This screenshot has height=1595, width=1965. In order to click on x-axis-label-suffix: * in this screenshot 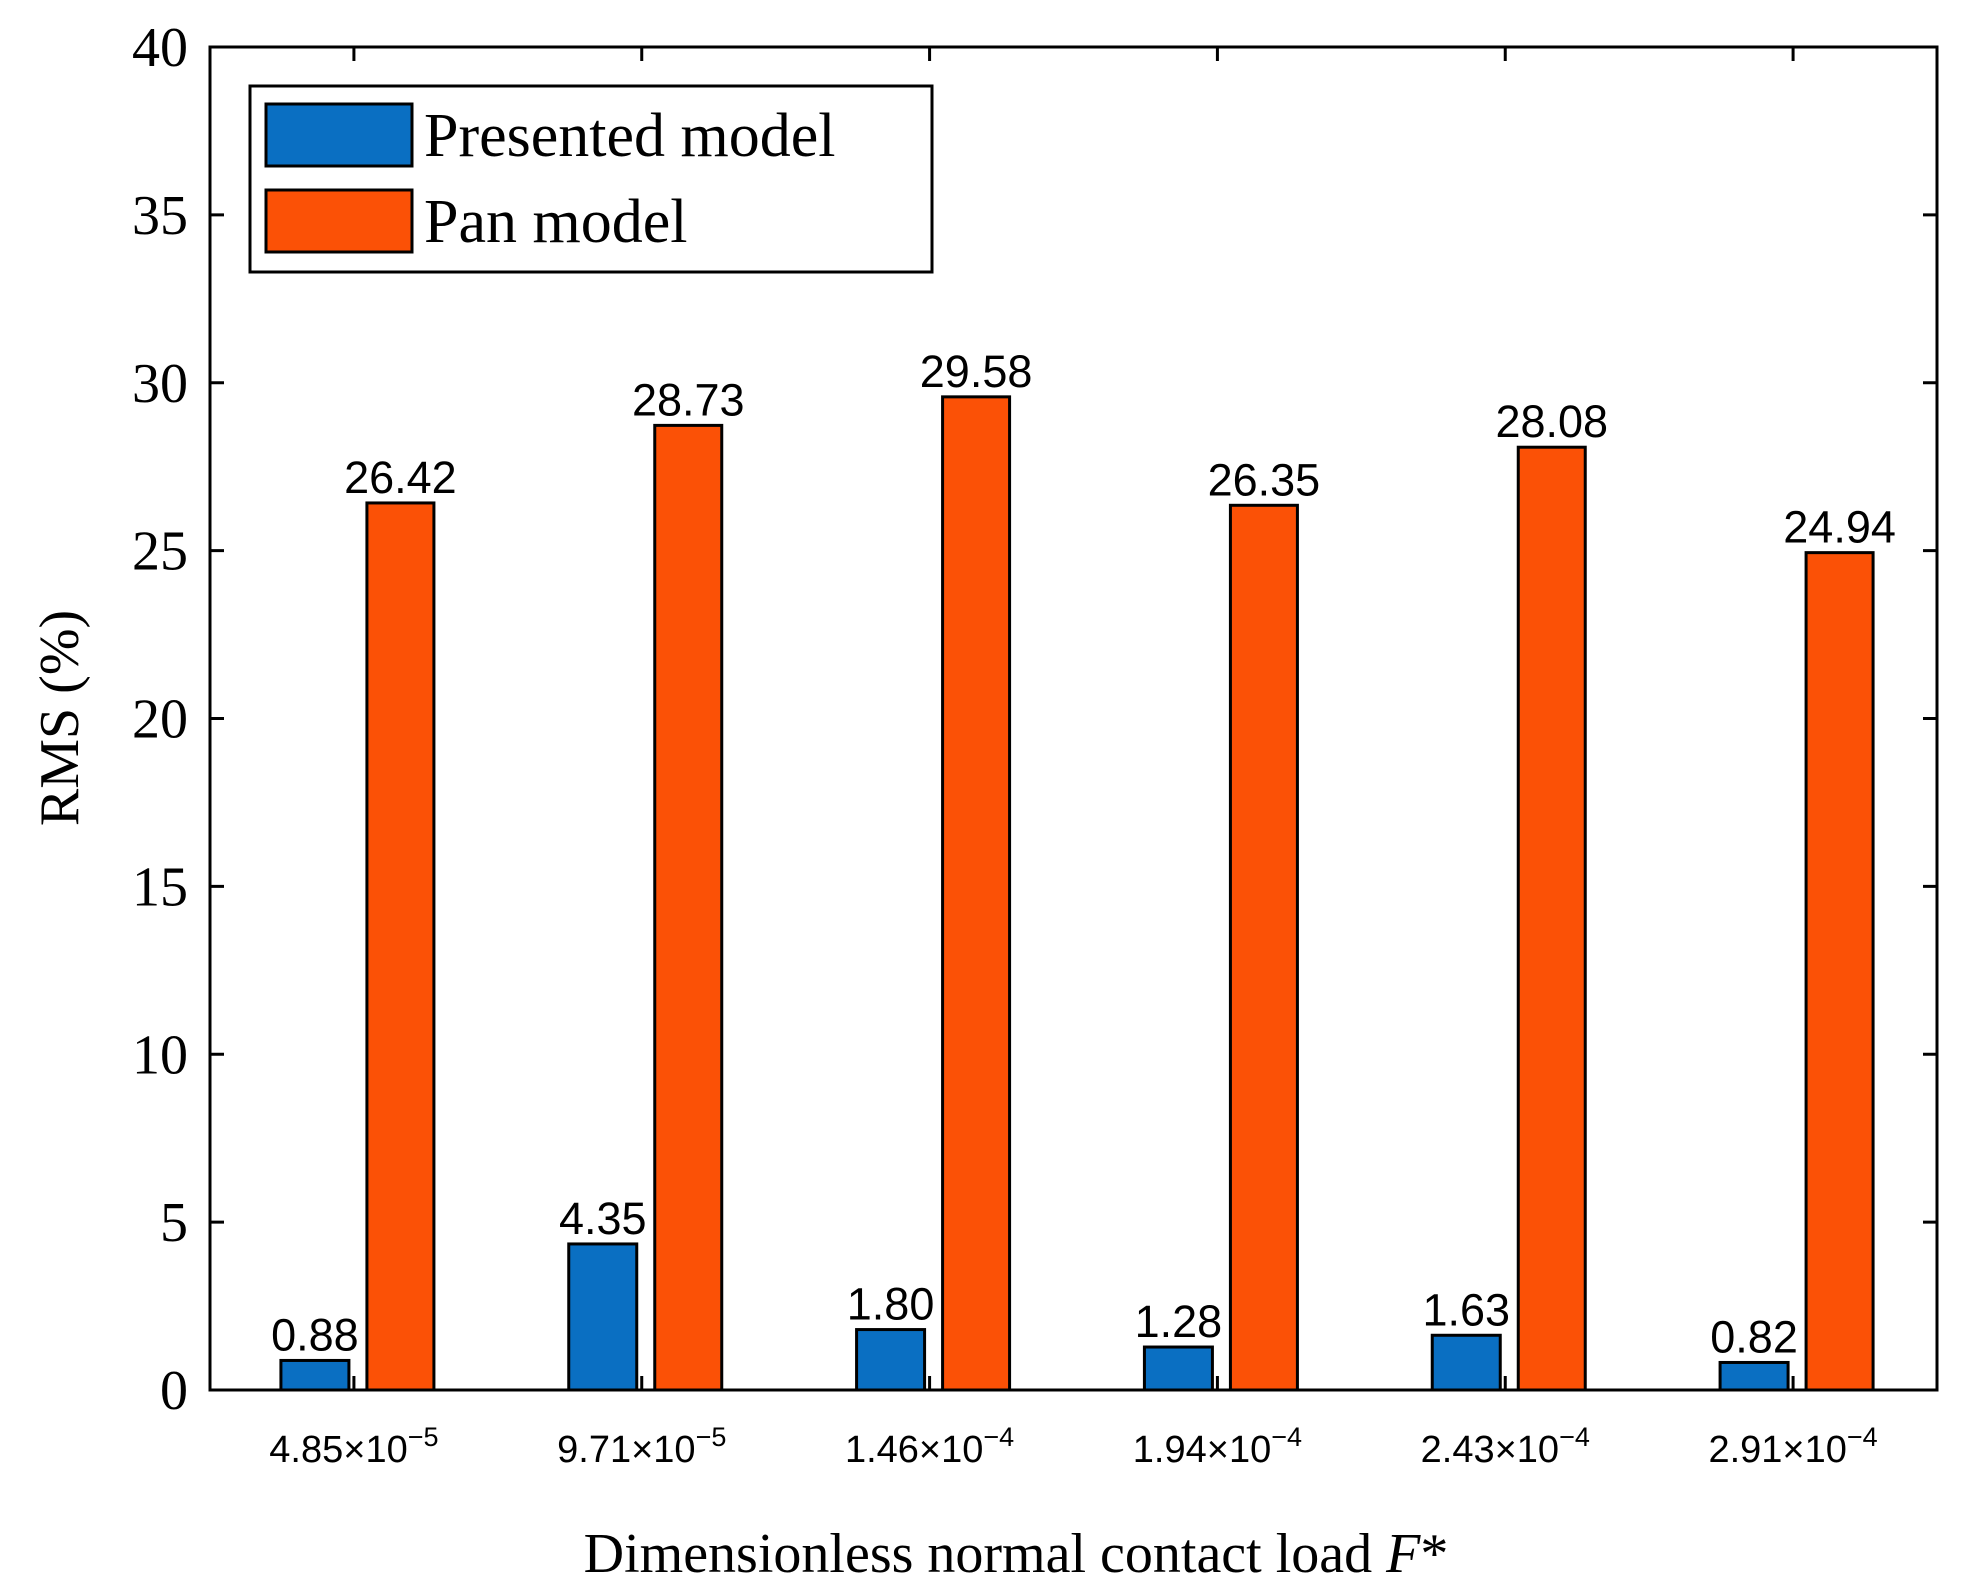, I will do `click(1434, 1554)`.